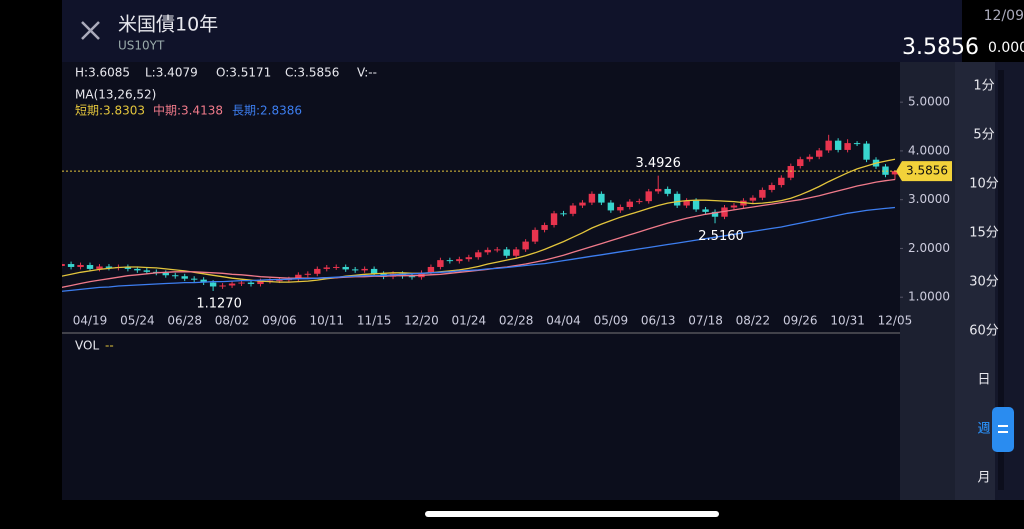  What do you see at coordinates (984, 184) in the screenshot?
I see `interval-button: 10分` at bounding box center [984, 184].